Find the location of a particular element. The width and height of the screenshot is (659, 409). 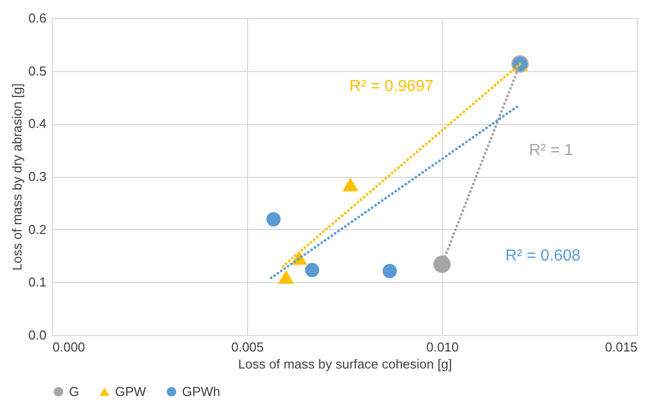

y-tick-label: 0.4 is located at coordinates (37, 124).